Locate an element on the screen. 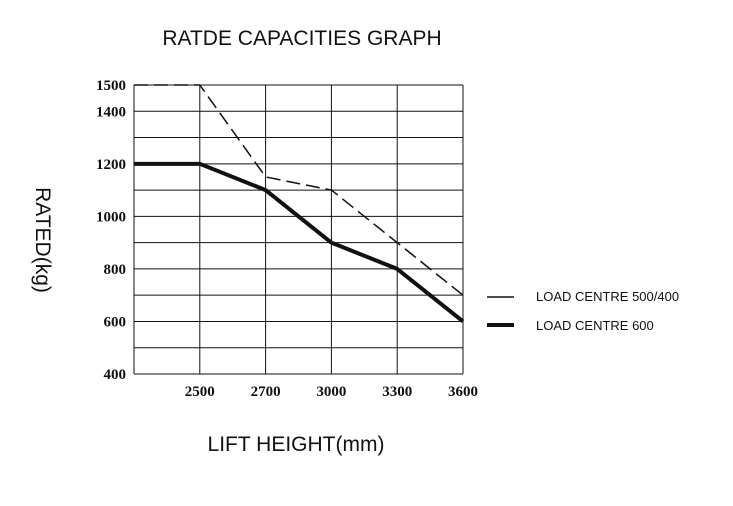 The height and width of the screenshot is (506, 733). y-tick-label: 600 is located at coordinates (115, 322).